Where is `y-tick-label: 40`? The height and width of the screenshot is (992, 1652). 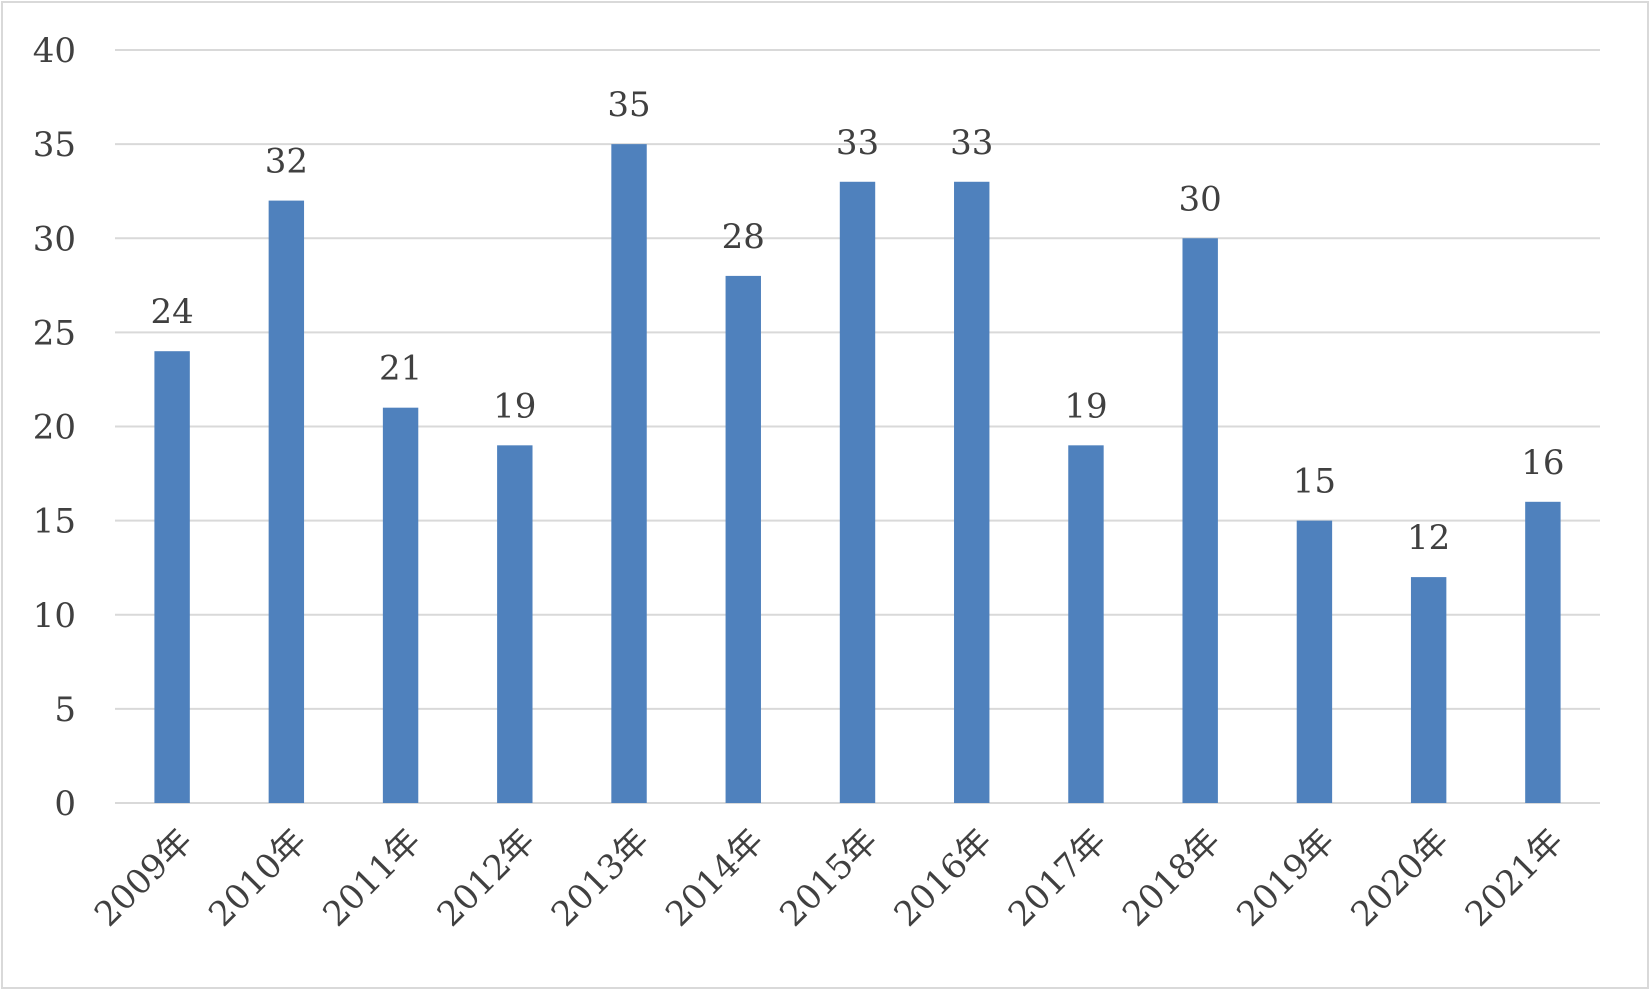 y-tick-label: 40 is located at coordinates (54, 51).